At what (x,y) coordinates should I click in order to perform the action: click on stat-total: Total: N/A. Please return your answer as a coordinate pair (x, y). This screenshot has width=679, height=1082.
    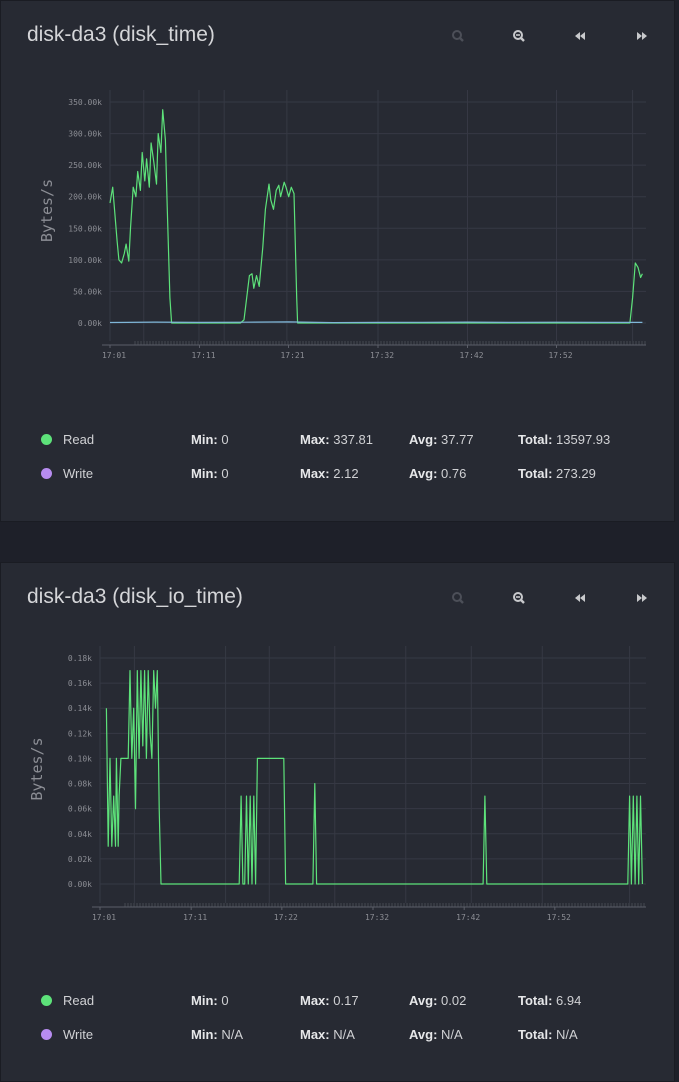
    Looking at the image, I should click on (548, 1034).